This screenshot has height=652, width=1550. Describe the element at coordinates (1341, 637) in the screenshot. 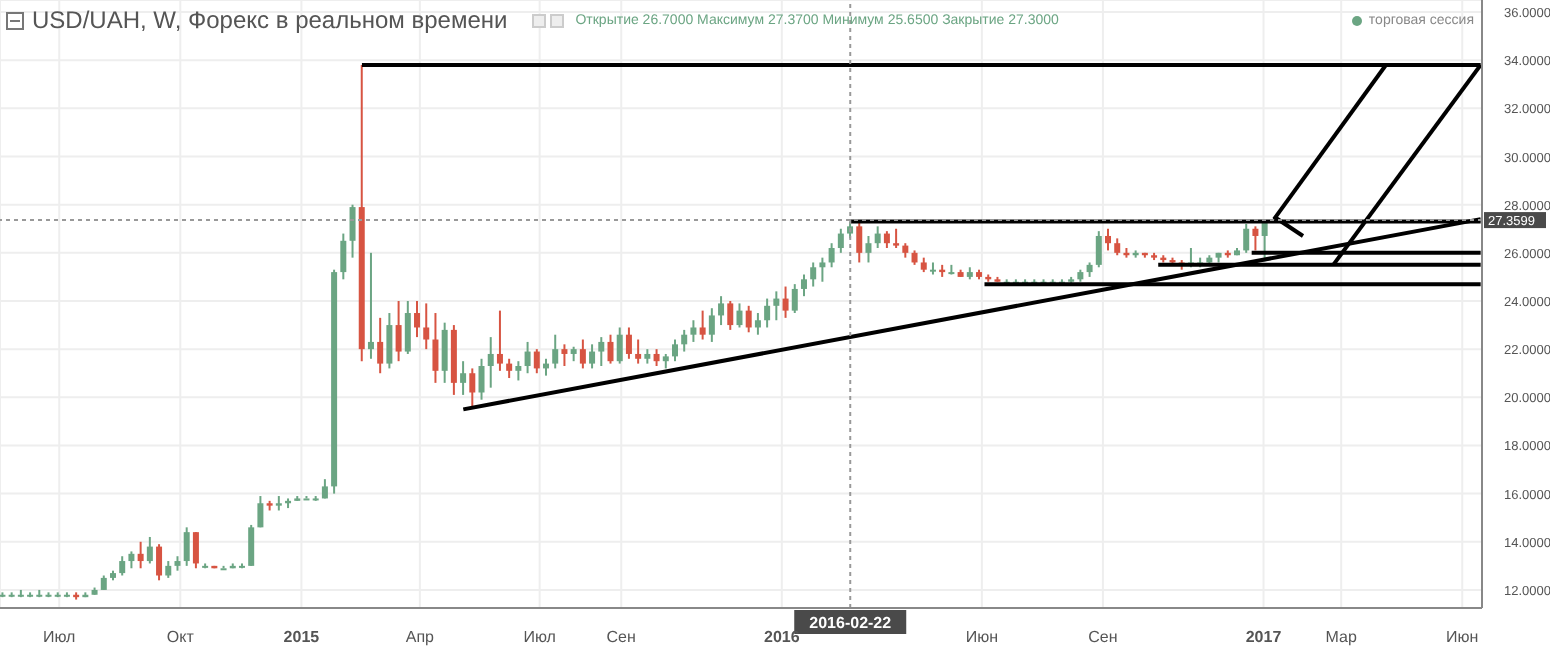

I see `x-tick-label: Мар` at that location.